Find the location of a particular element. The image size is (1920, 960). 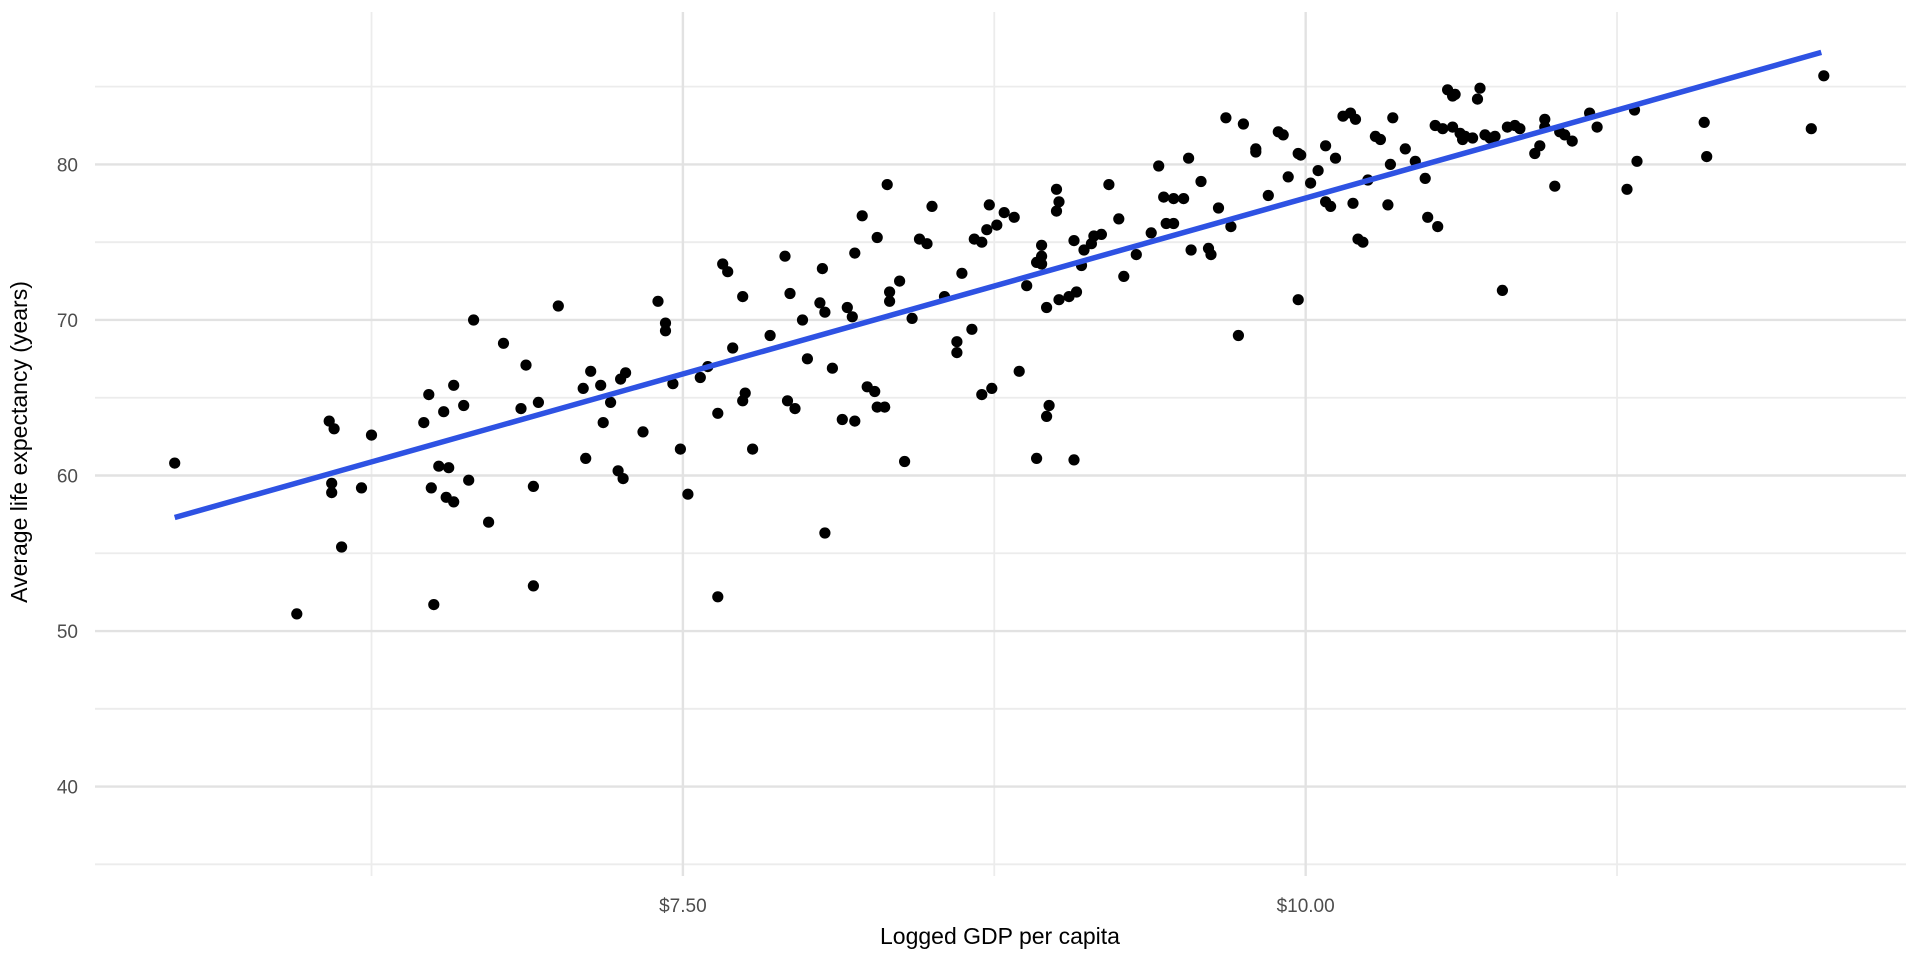

x-axis-tick-labels: $7.50 $10.00 is located at coordinates (997, 906).